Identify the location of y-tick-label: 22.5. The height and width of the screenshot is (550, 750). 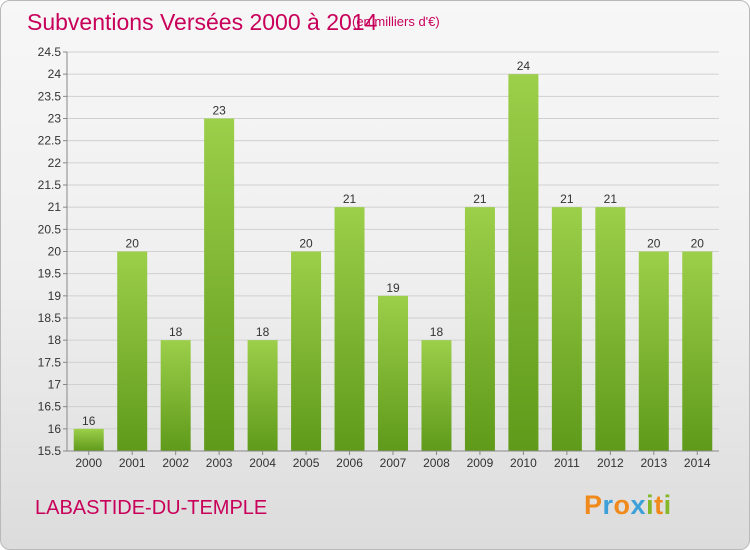
(50, 141).